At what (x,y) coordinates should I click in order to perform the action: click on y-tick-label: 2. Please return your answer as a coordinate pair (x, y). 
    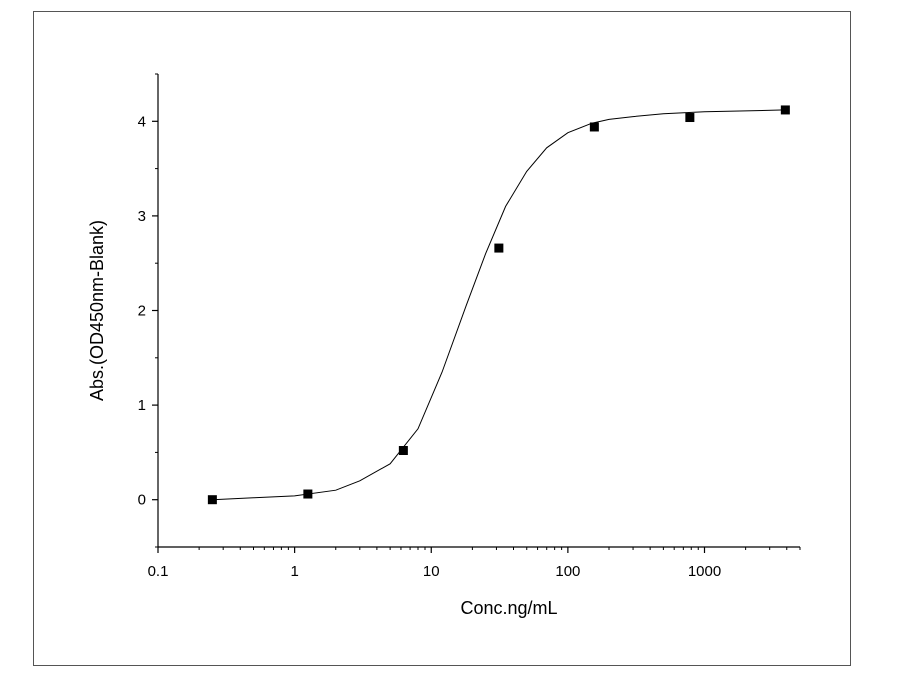
    Looking at the image, I should click on (142, 311).